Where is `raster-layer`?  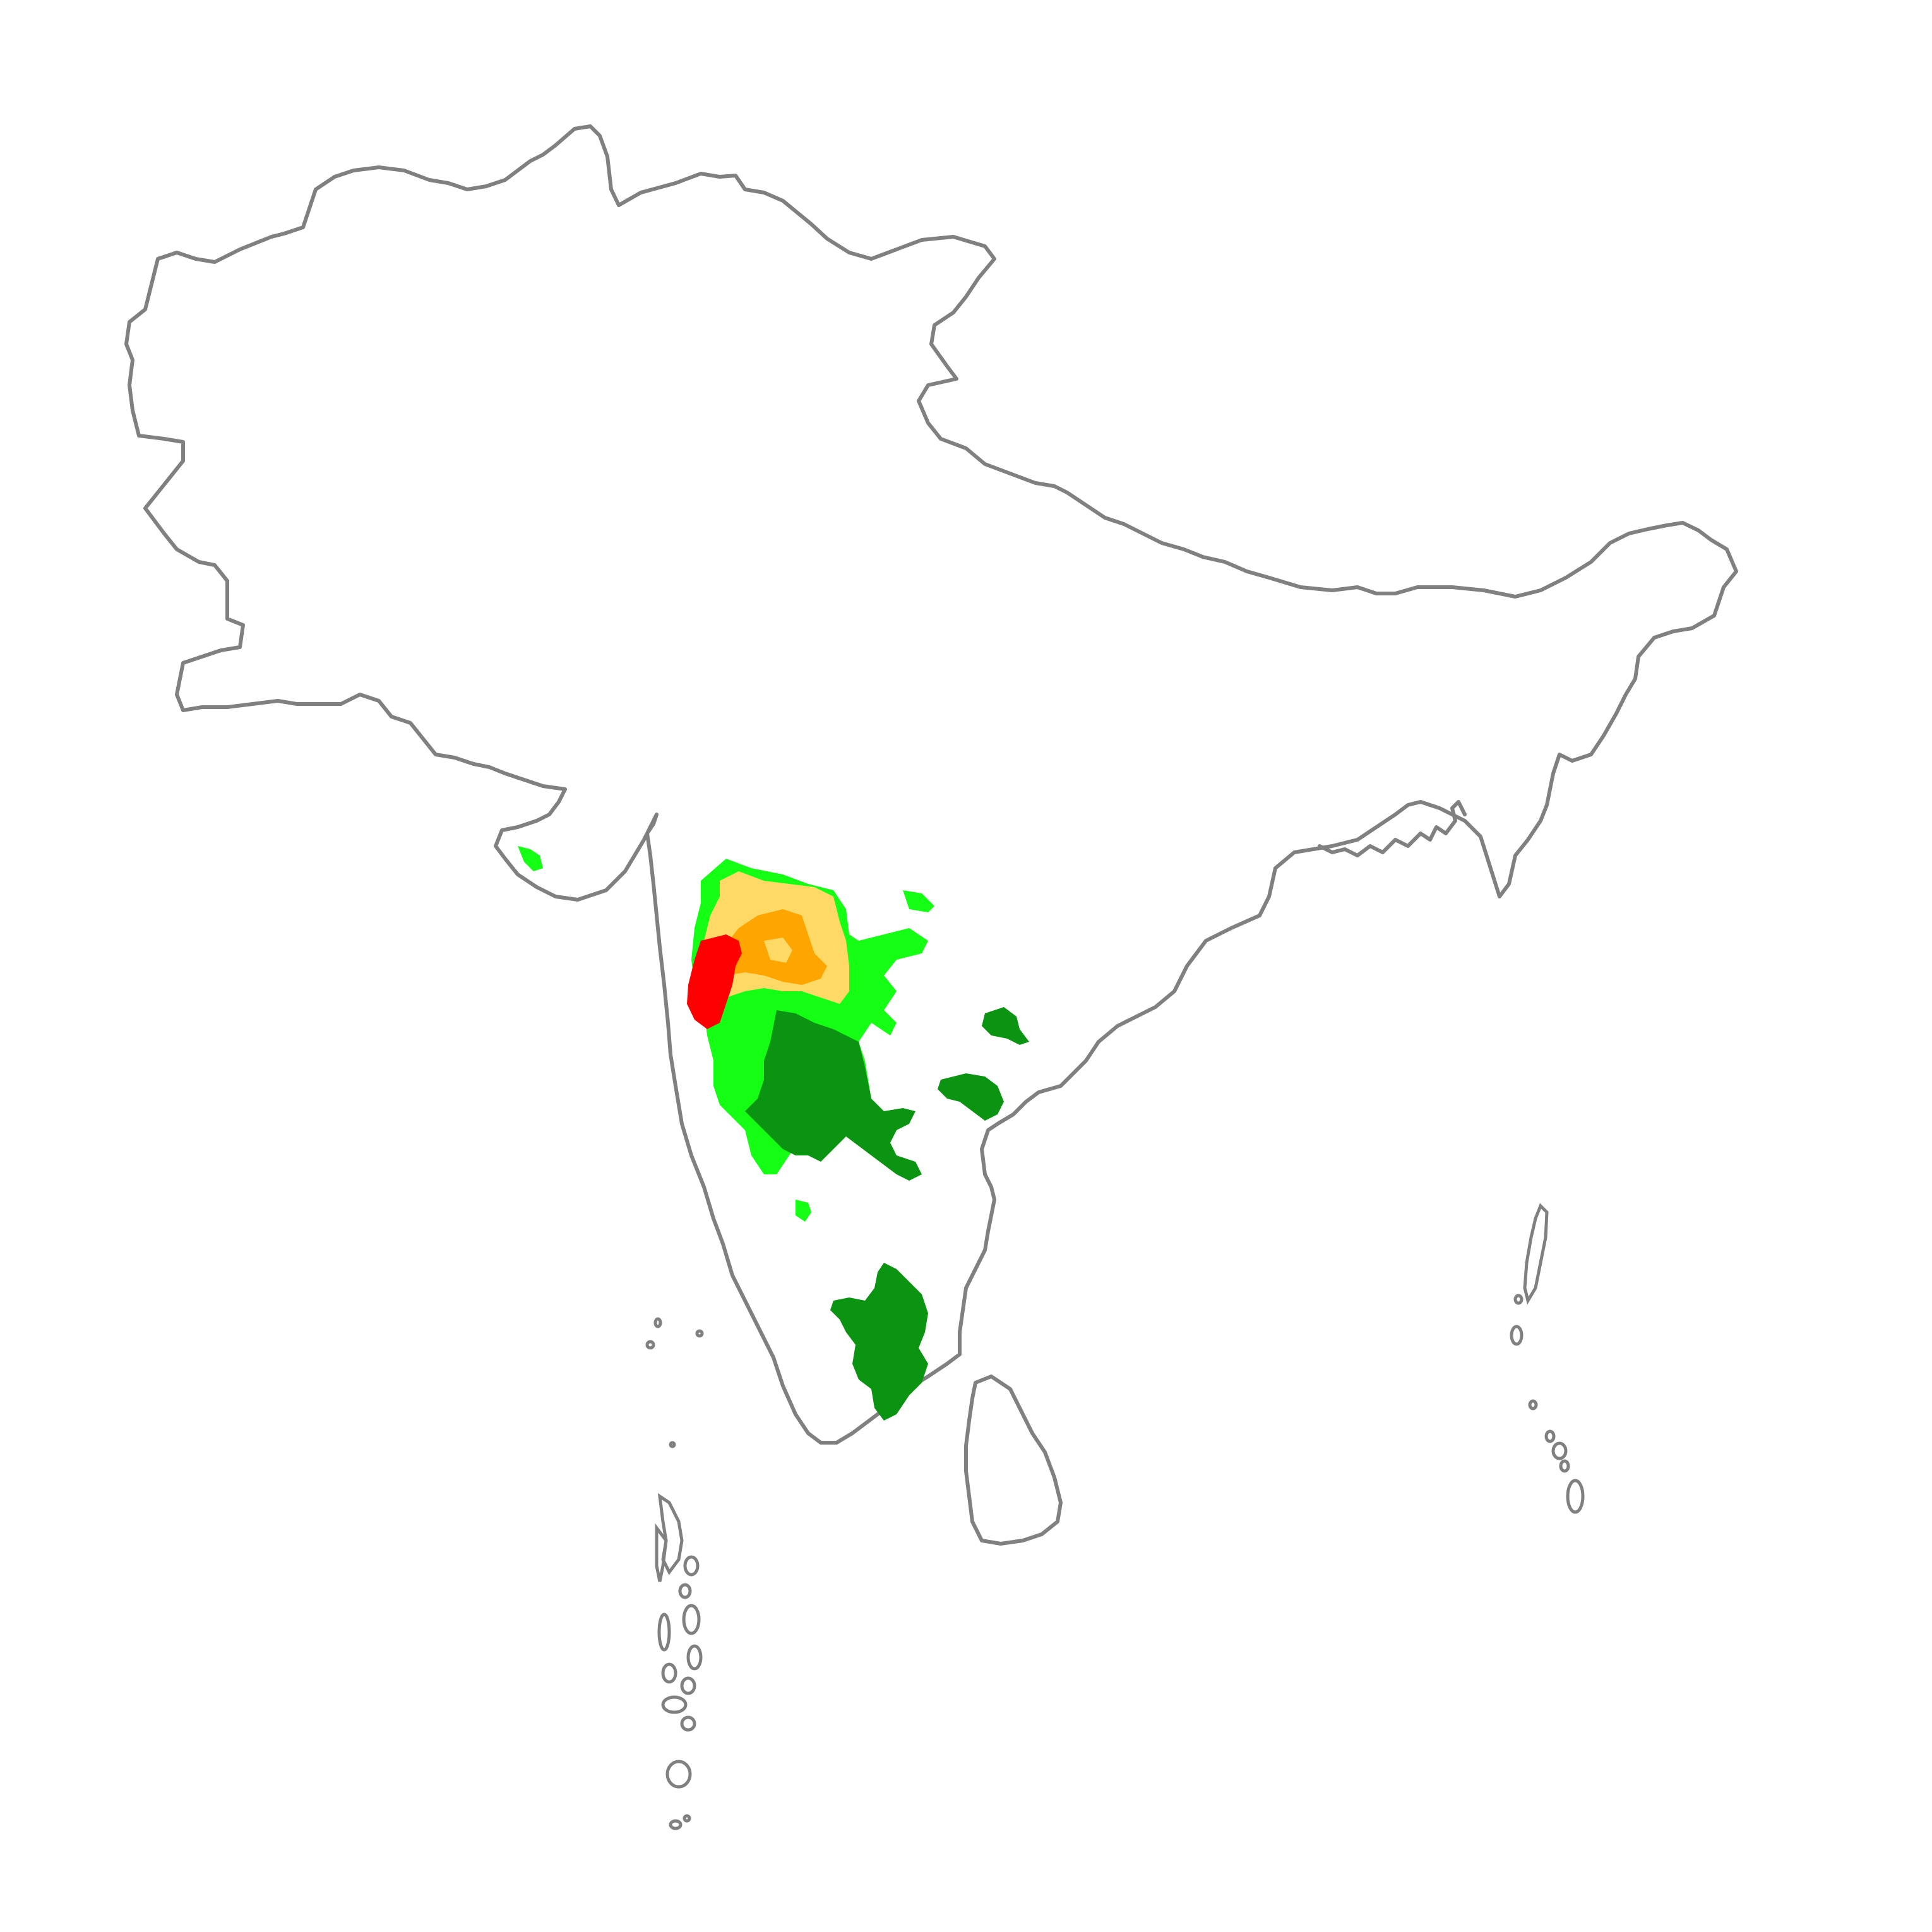 raster-layer is located at coordinates (773, 1133).